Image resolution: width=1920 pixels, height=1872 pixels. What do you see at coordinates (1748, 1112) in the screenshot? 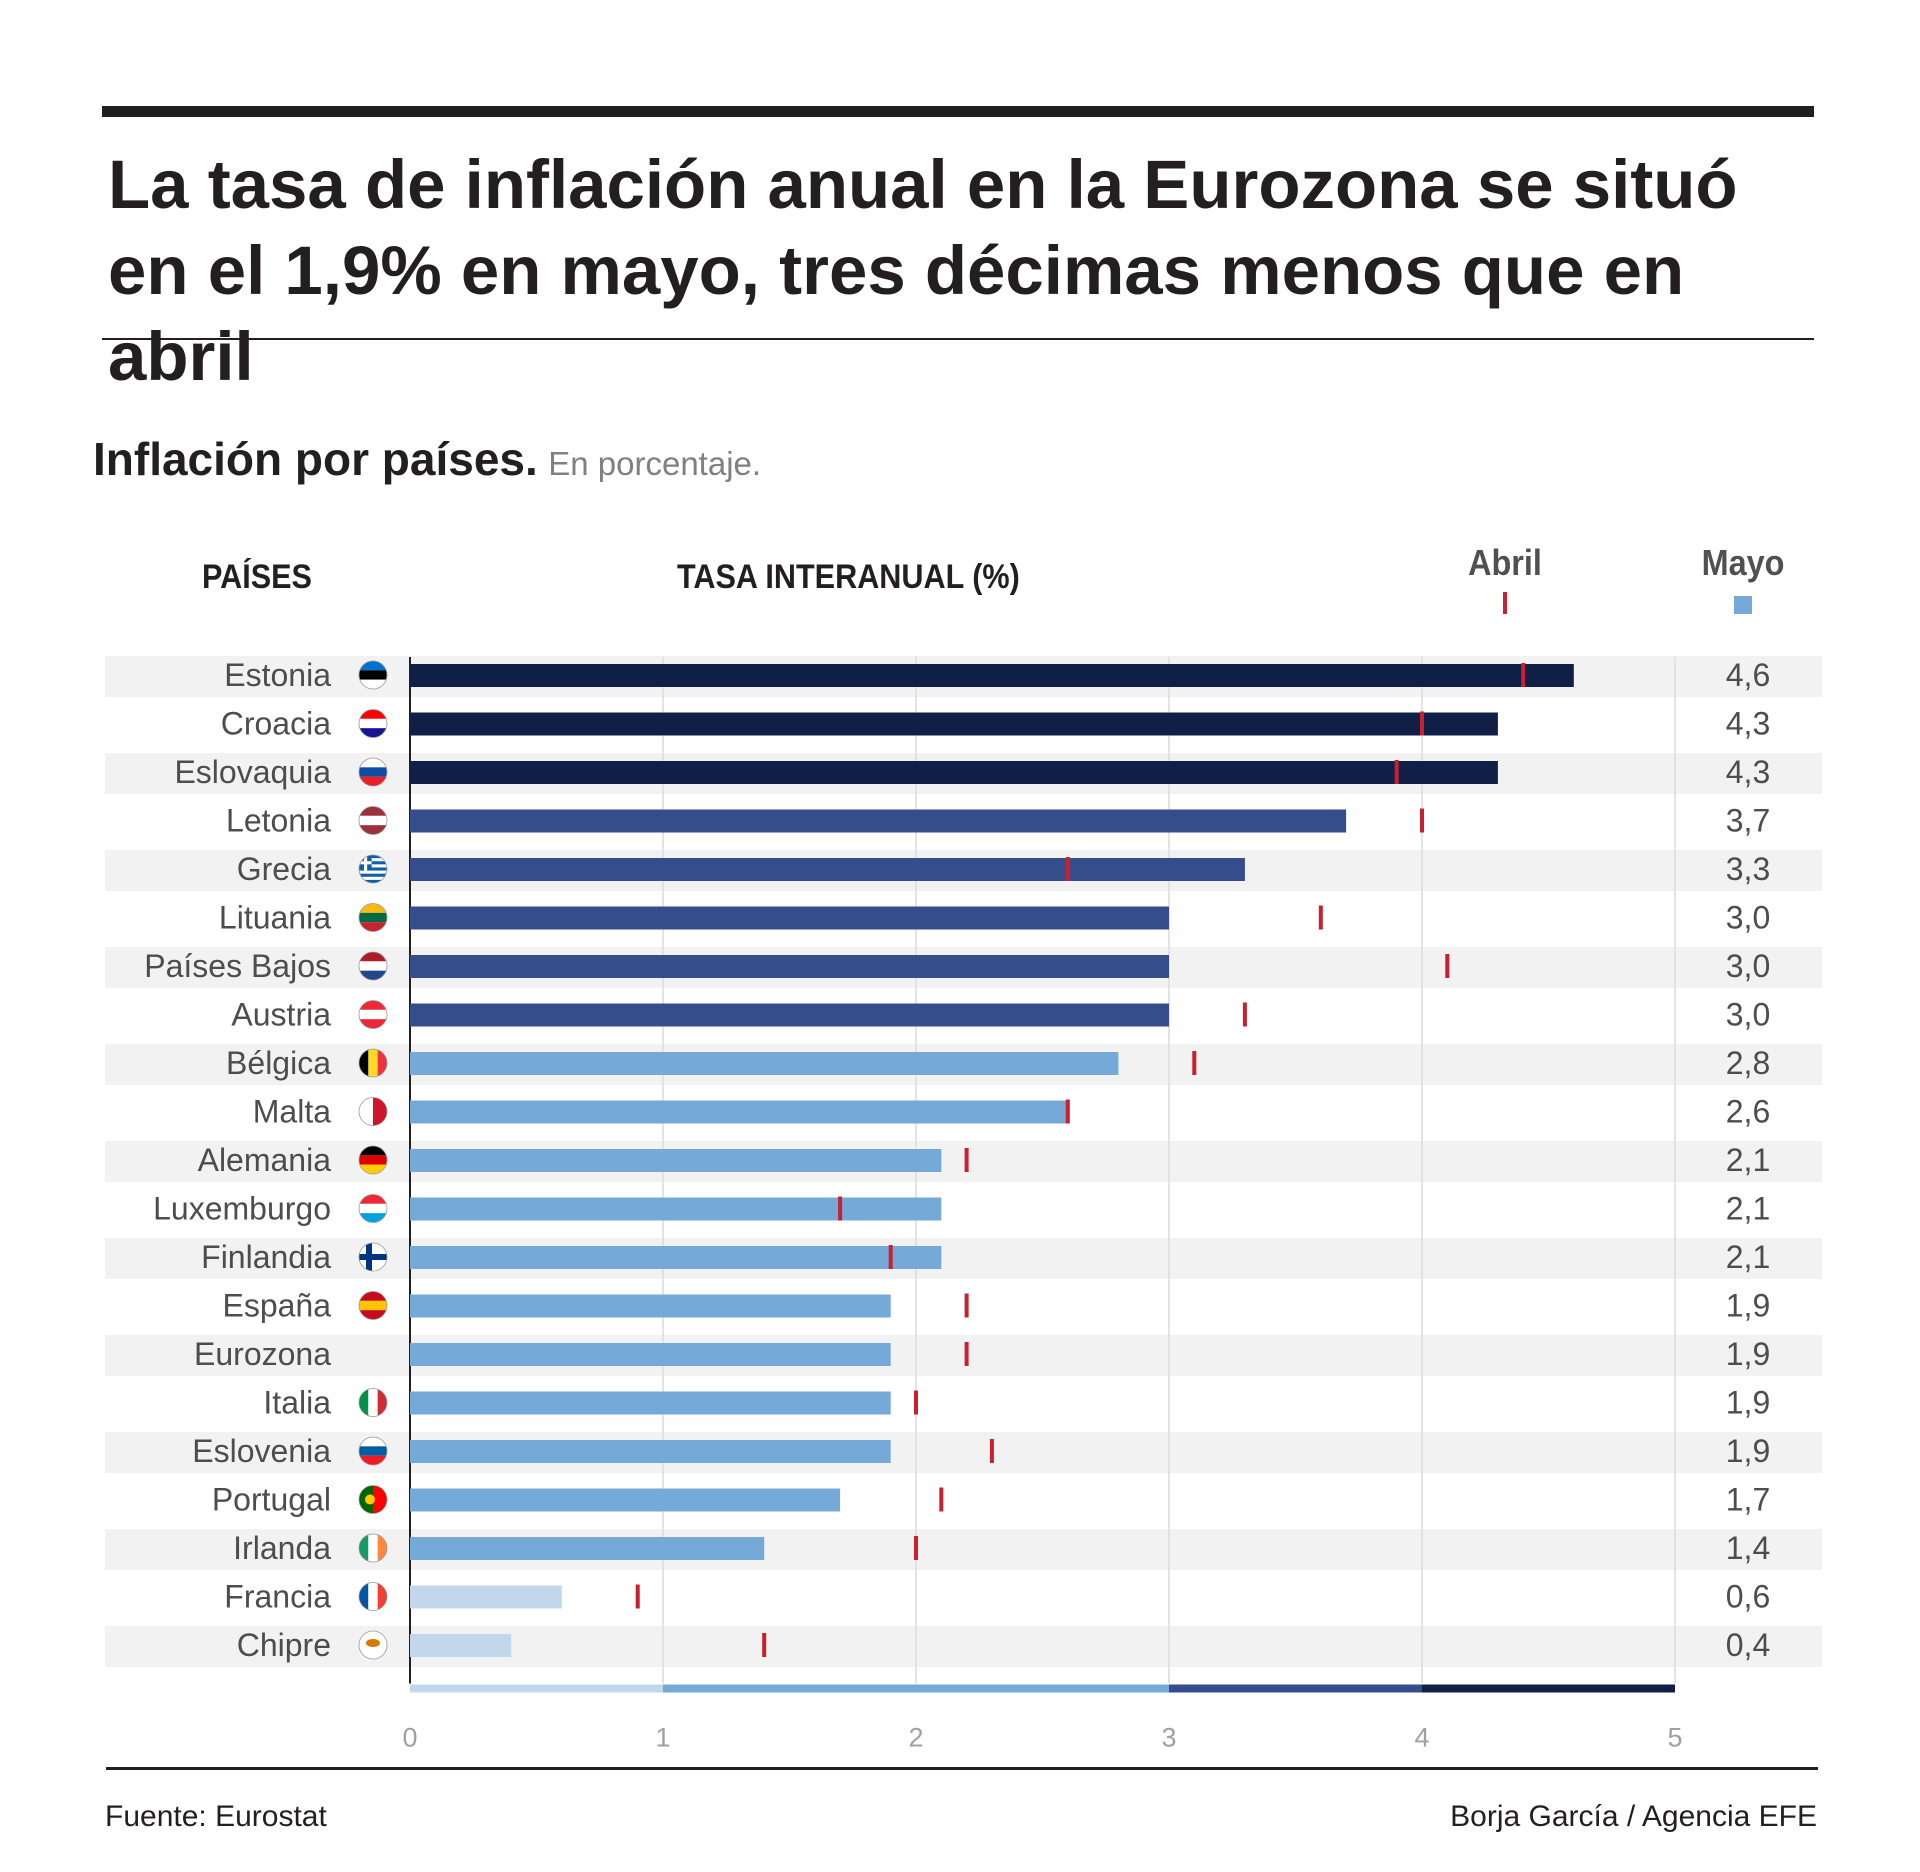
I see `value-label: 2,6` at bounding box center [1748, 1112].